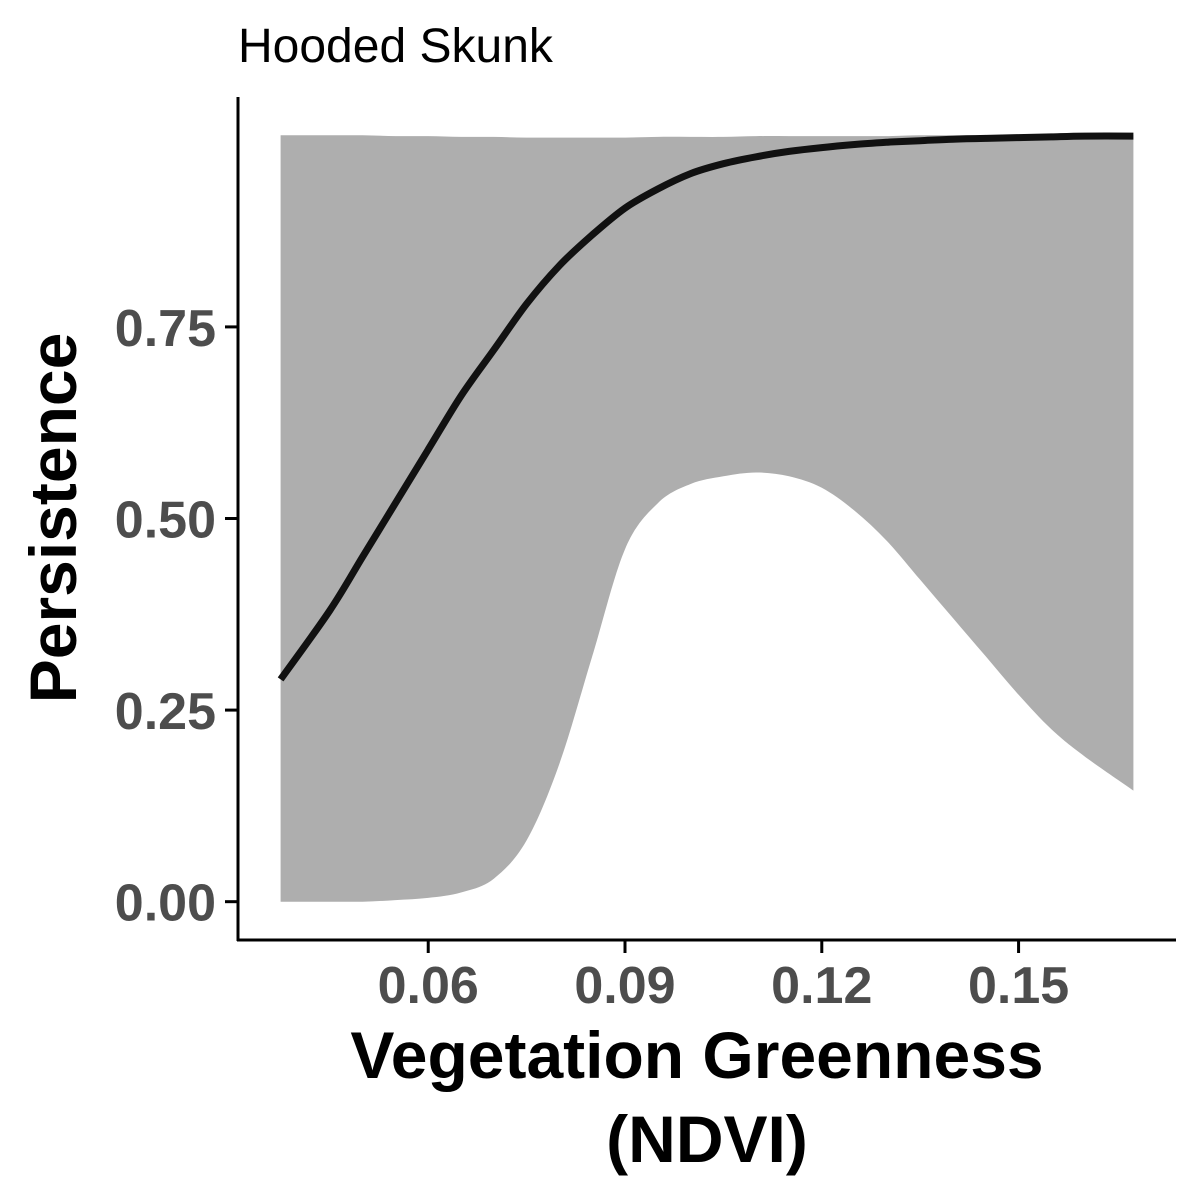  I want to click on chart-title: Hooded Skunk, so click(396, 46).